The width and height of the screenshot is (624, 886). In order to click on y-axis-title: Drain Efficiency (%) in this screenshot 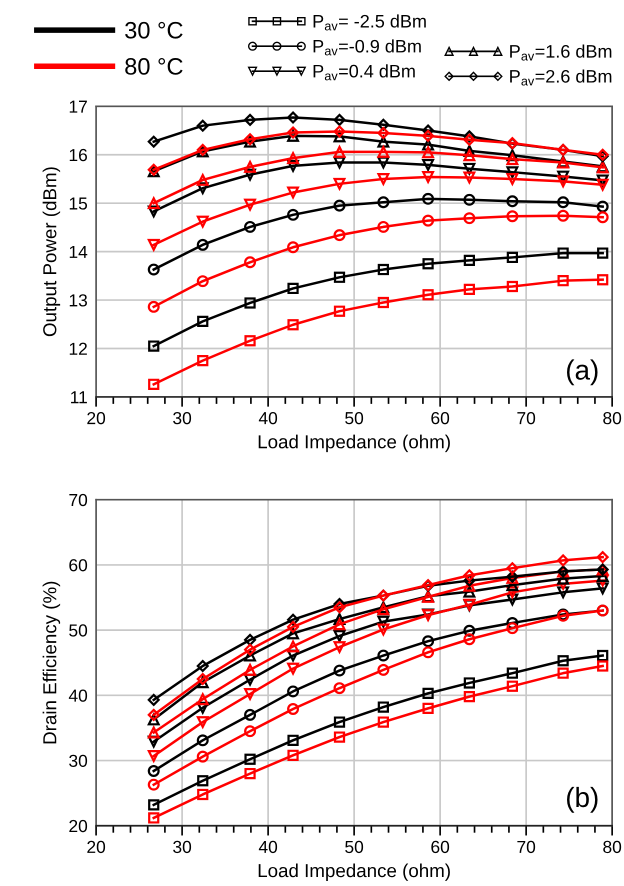, I will do `click(51, 663)`.